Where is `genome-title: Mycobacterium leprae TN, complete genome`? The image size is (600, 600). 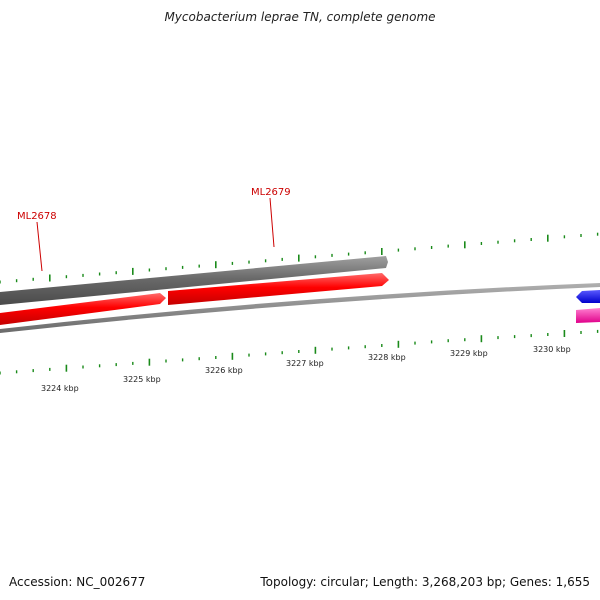
genome-title: Mycobacterium leprae TN, complete genome is located at coordinates (300, 17).